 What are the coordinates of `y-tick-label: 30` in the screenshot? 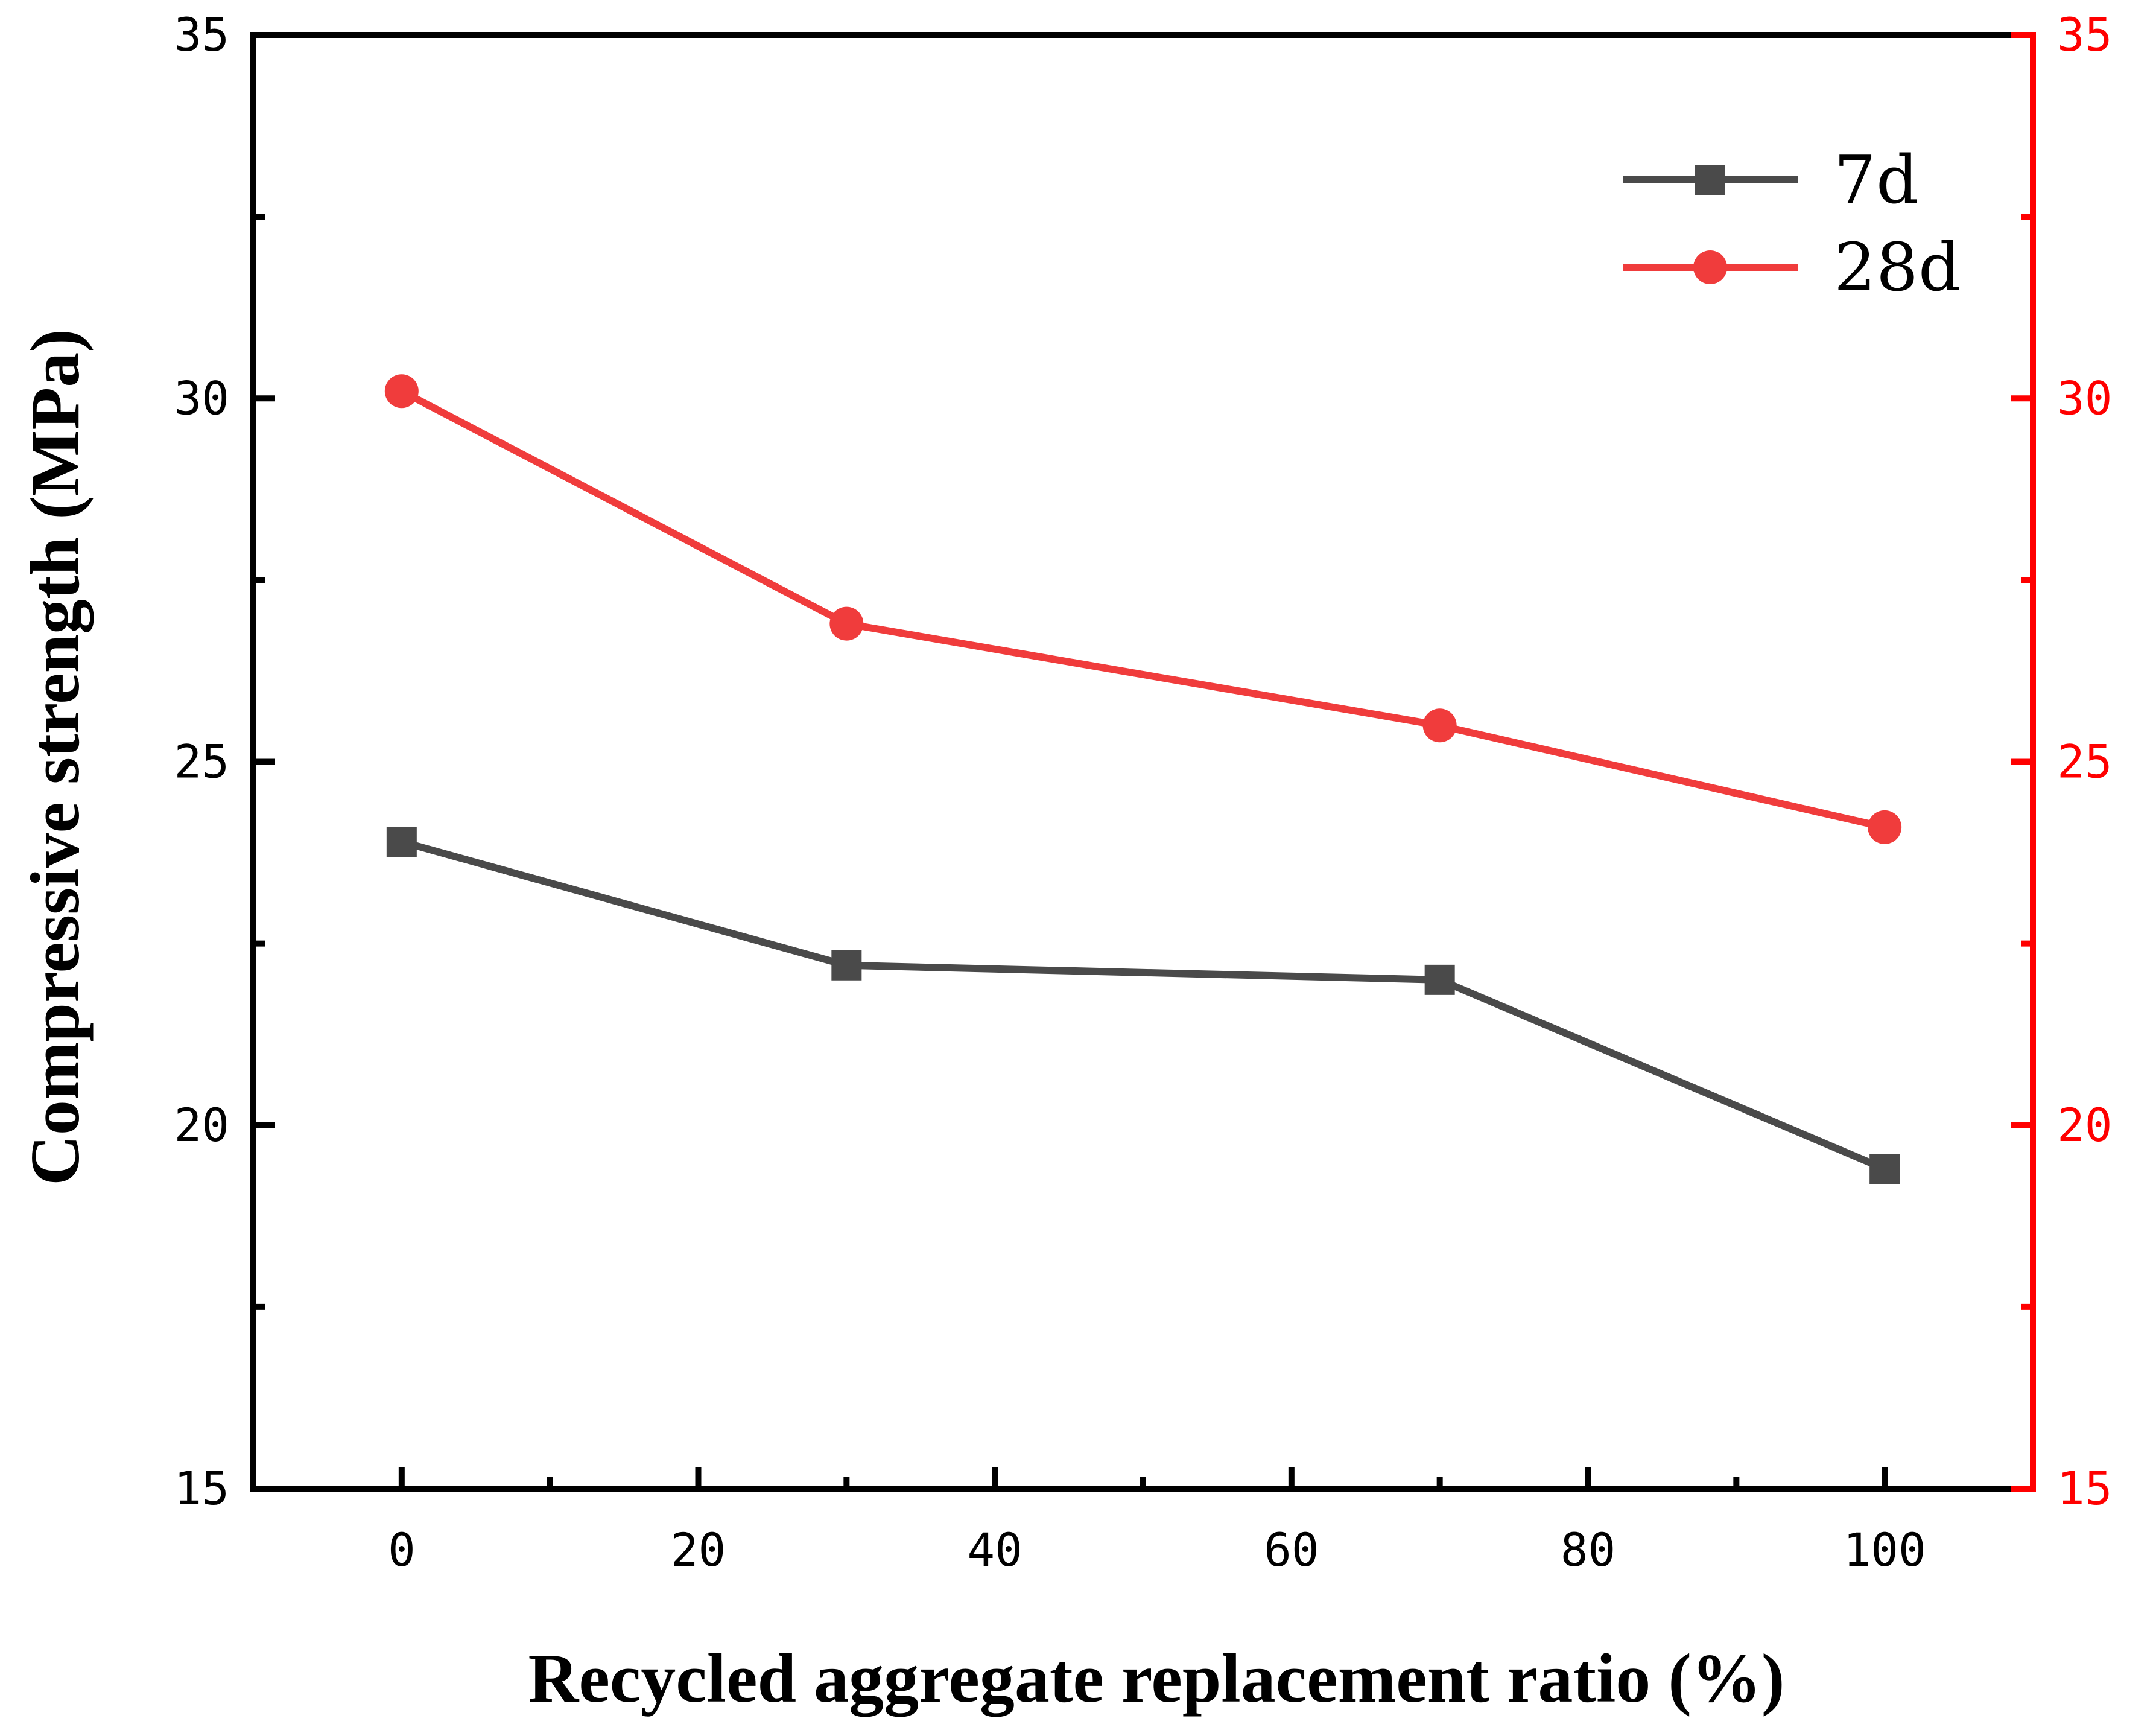 It's located at (201, 398).